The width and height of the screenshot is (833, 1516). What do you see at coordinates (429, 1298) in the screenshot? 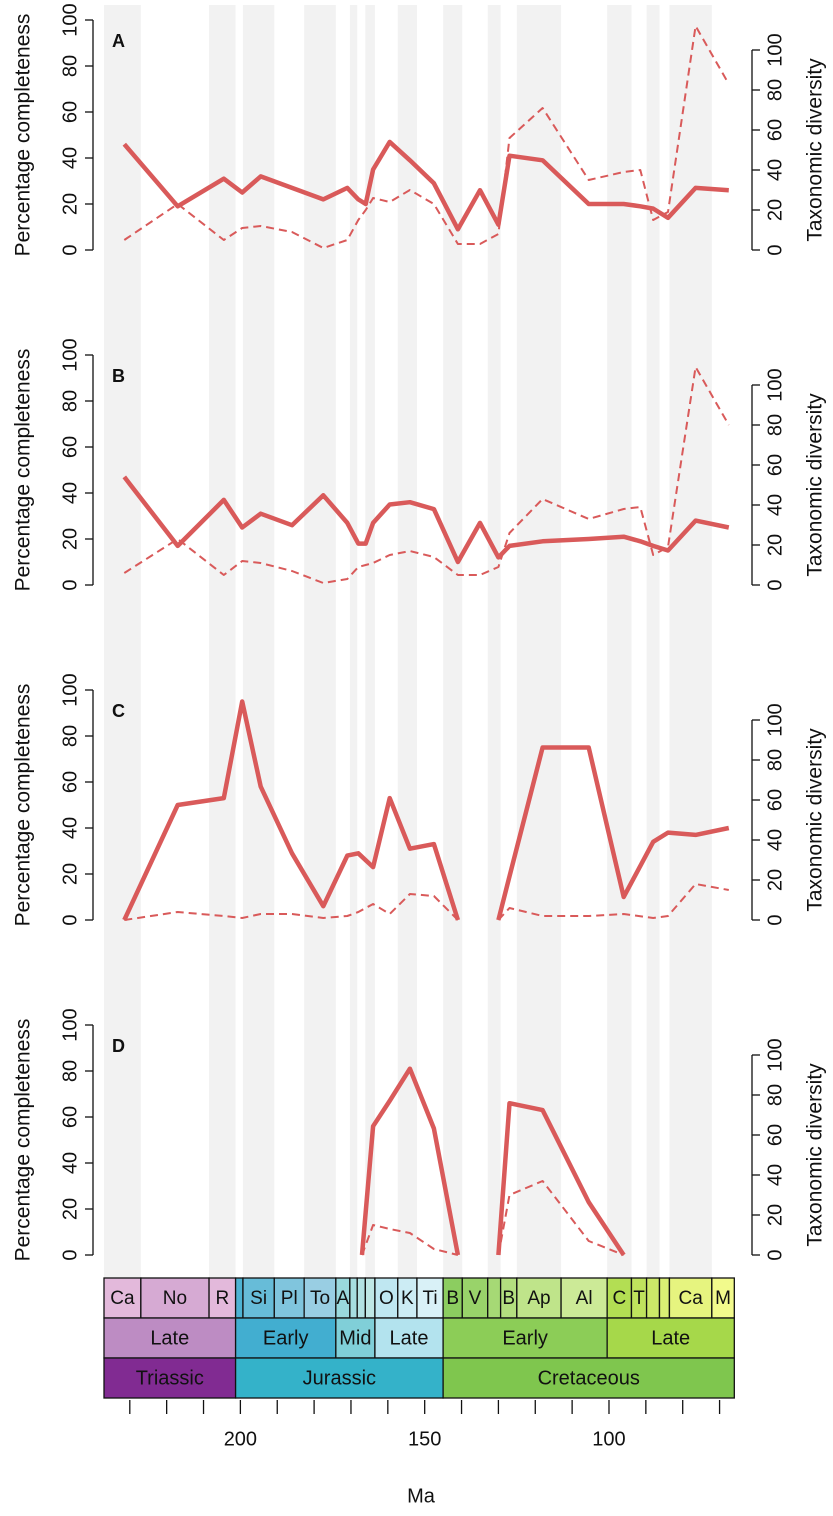
I see `timescale-label: Ti` at bounding box center [429, 1298].